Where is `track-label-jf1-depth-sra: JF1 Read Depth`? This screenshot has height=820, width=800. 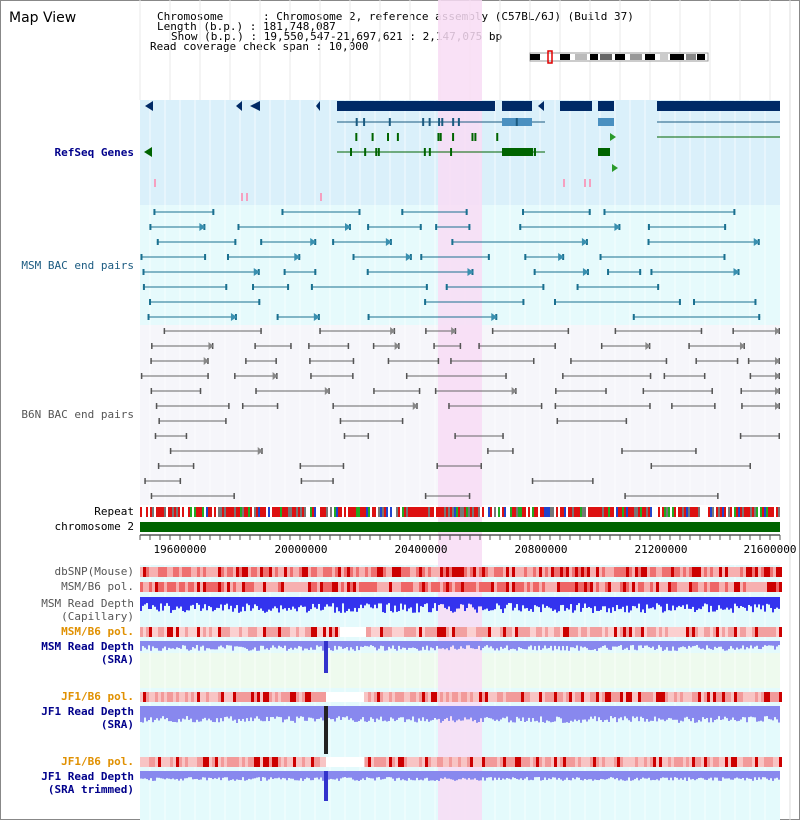
track-label-jf1-depth-sra: JF1 Read Depth is located at coordinates (87, 711).